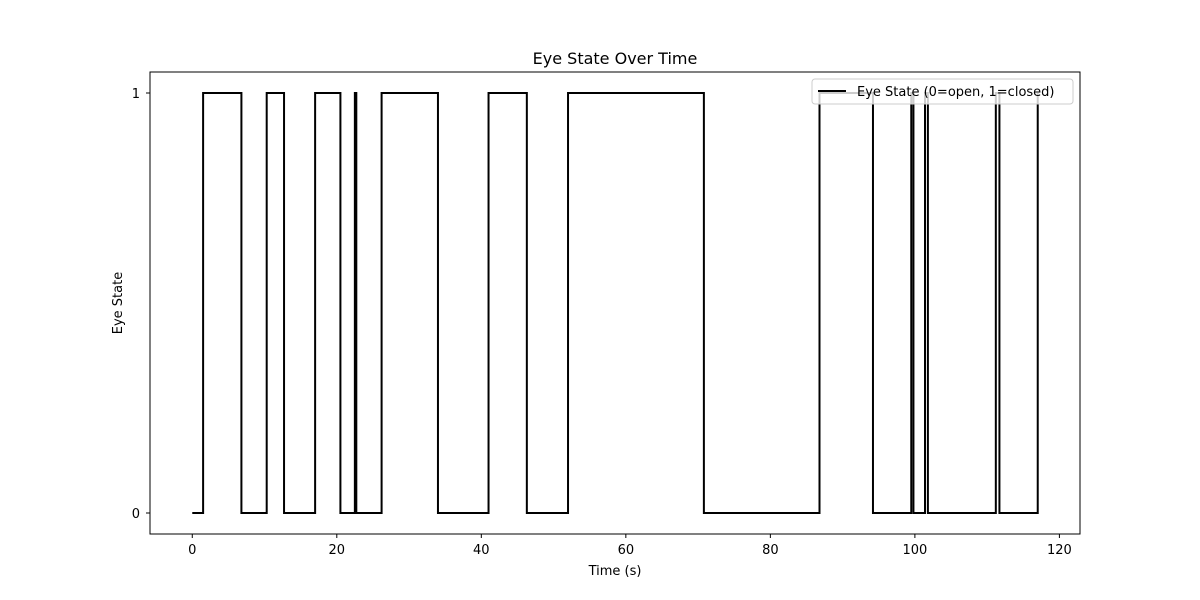 The image size is (1200, 600). I want to click on x-tick-label: 60, so click(626, 550).